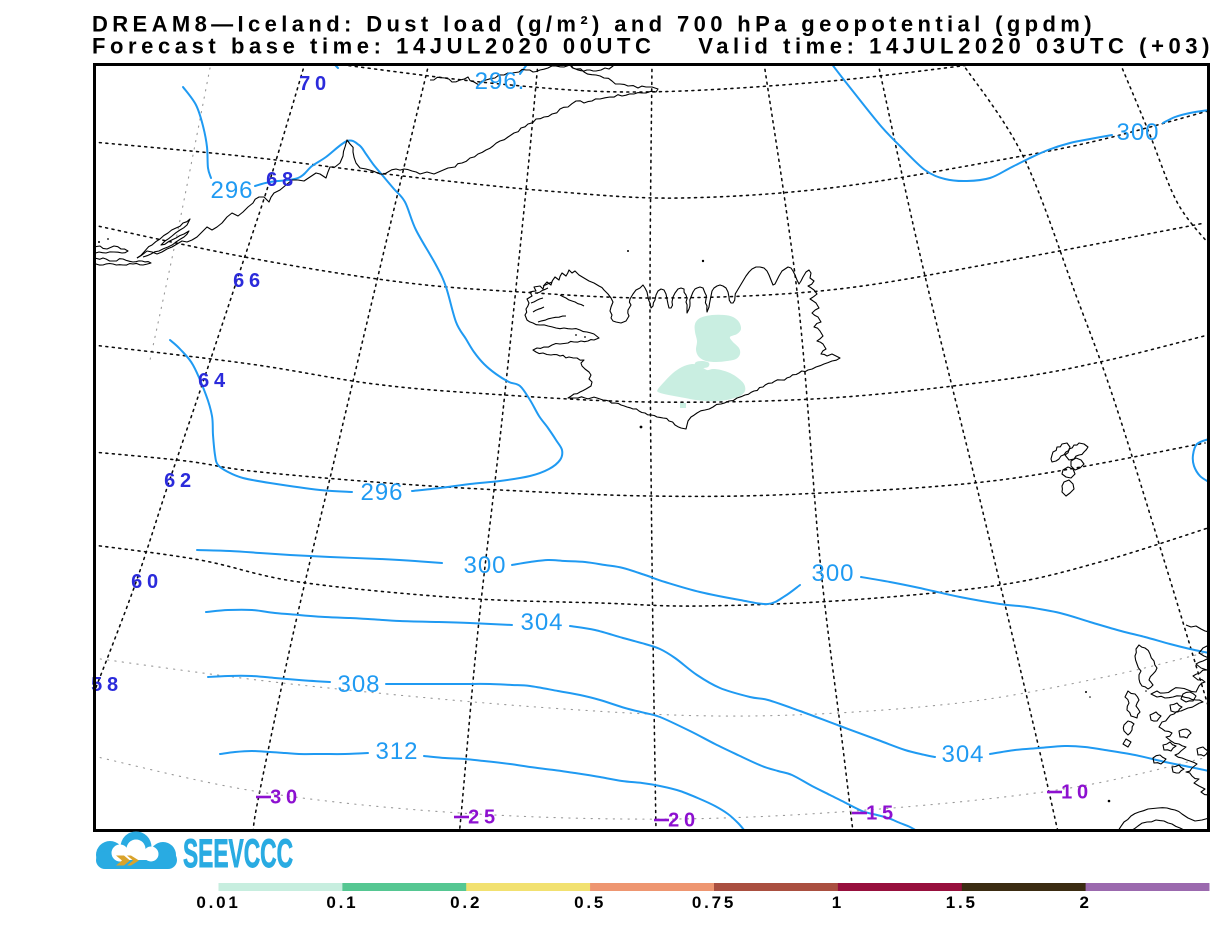  Describe the element at coordinates (282, 180) in the screenshot. I see `svg-text: 68` at that location.